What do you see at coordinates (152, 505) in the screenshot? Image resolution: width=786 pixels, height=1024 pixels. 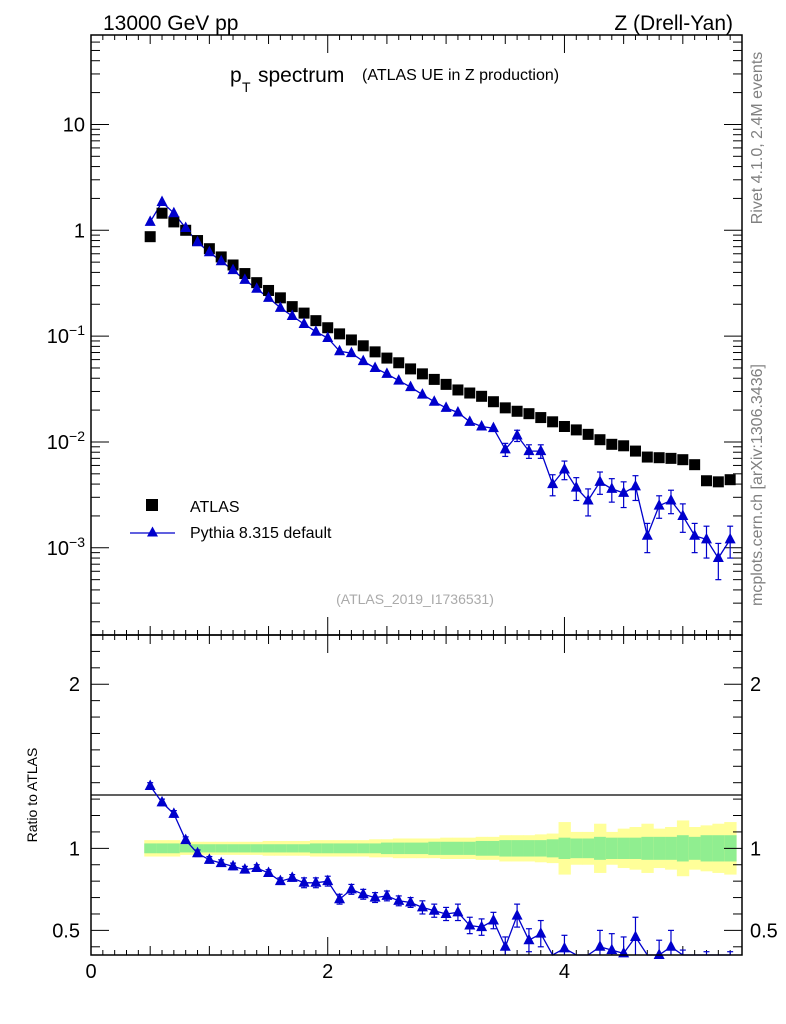 I see `legend-atlas-marker` at bounding box center [152, 505].